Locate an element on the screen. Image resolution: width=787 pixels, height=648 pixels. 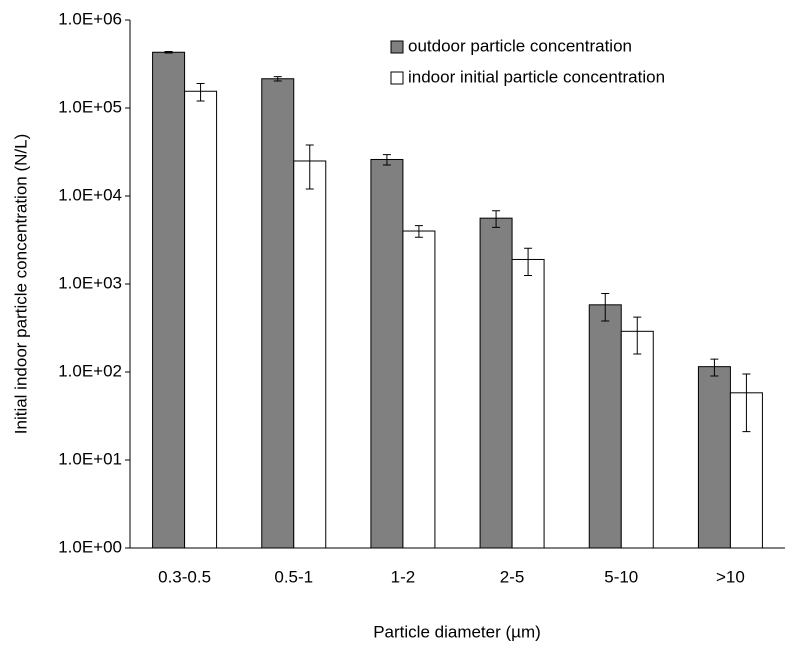
y-tick-label: 1.0E+06 is located at coordinates (90, 18).